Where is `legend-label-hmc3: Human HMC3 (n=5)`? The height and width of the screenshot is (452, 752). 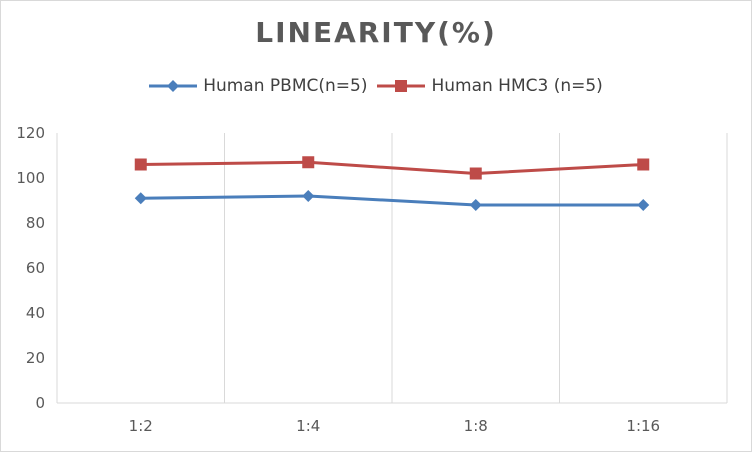
legend-label-hmc3: Human HMC3 (n=5) is located at coordinates (517, 86).